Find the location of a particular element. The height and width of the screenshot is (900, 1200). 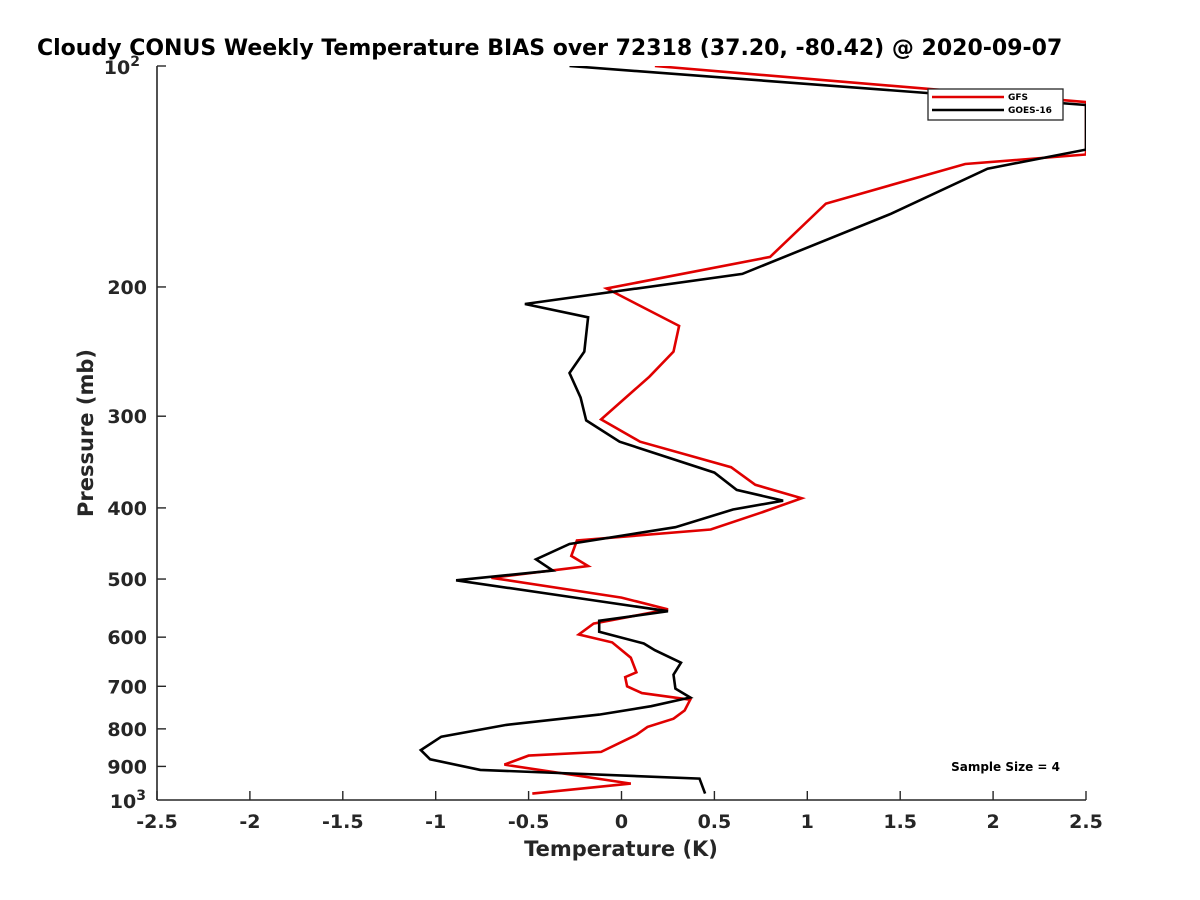

y-tick-label: 500 is located at coordinates (127, 580).